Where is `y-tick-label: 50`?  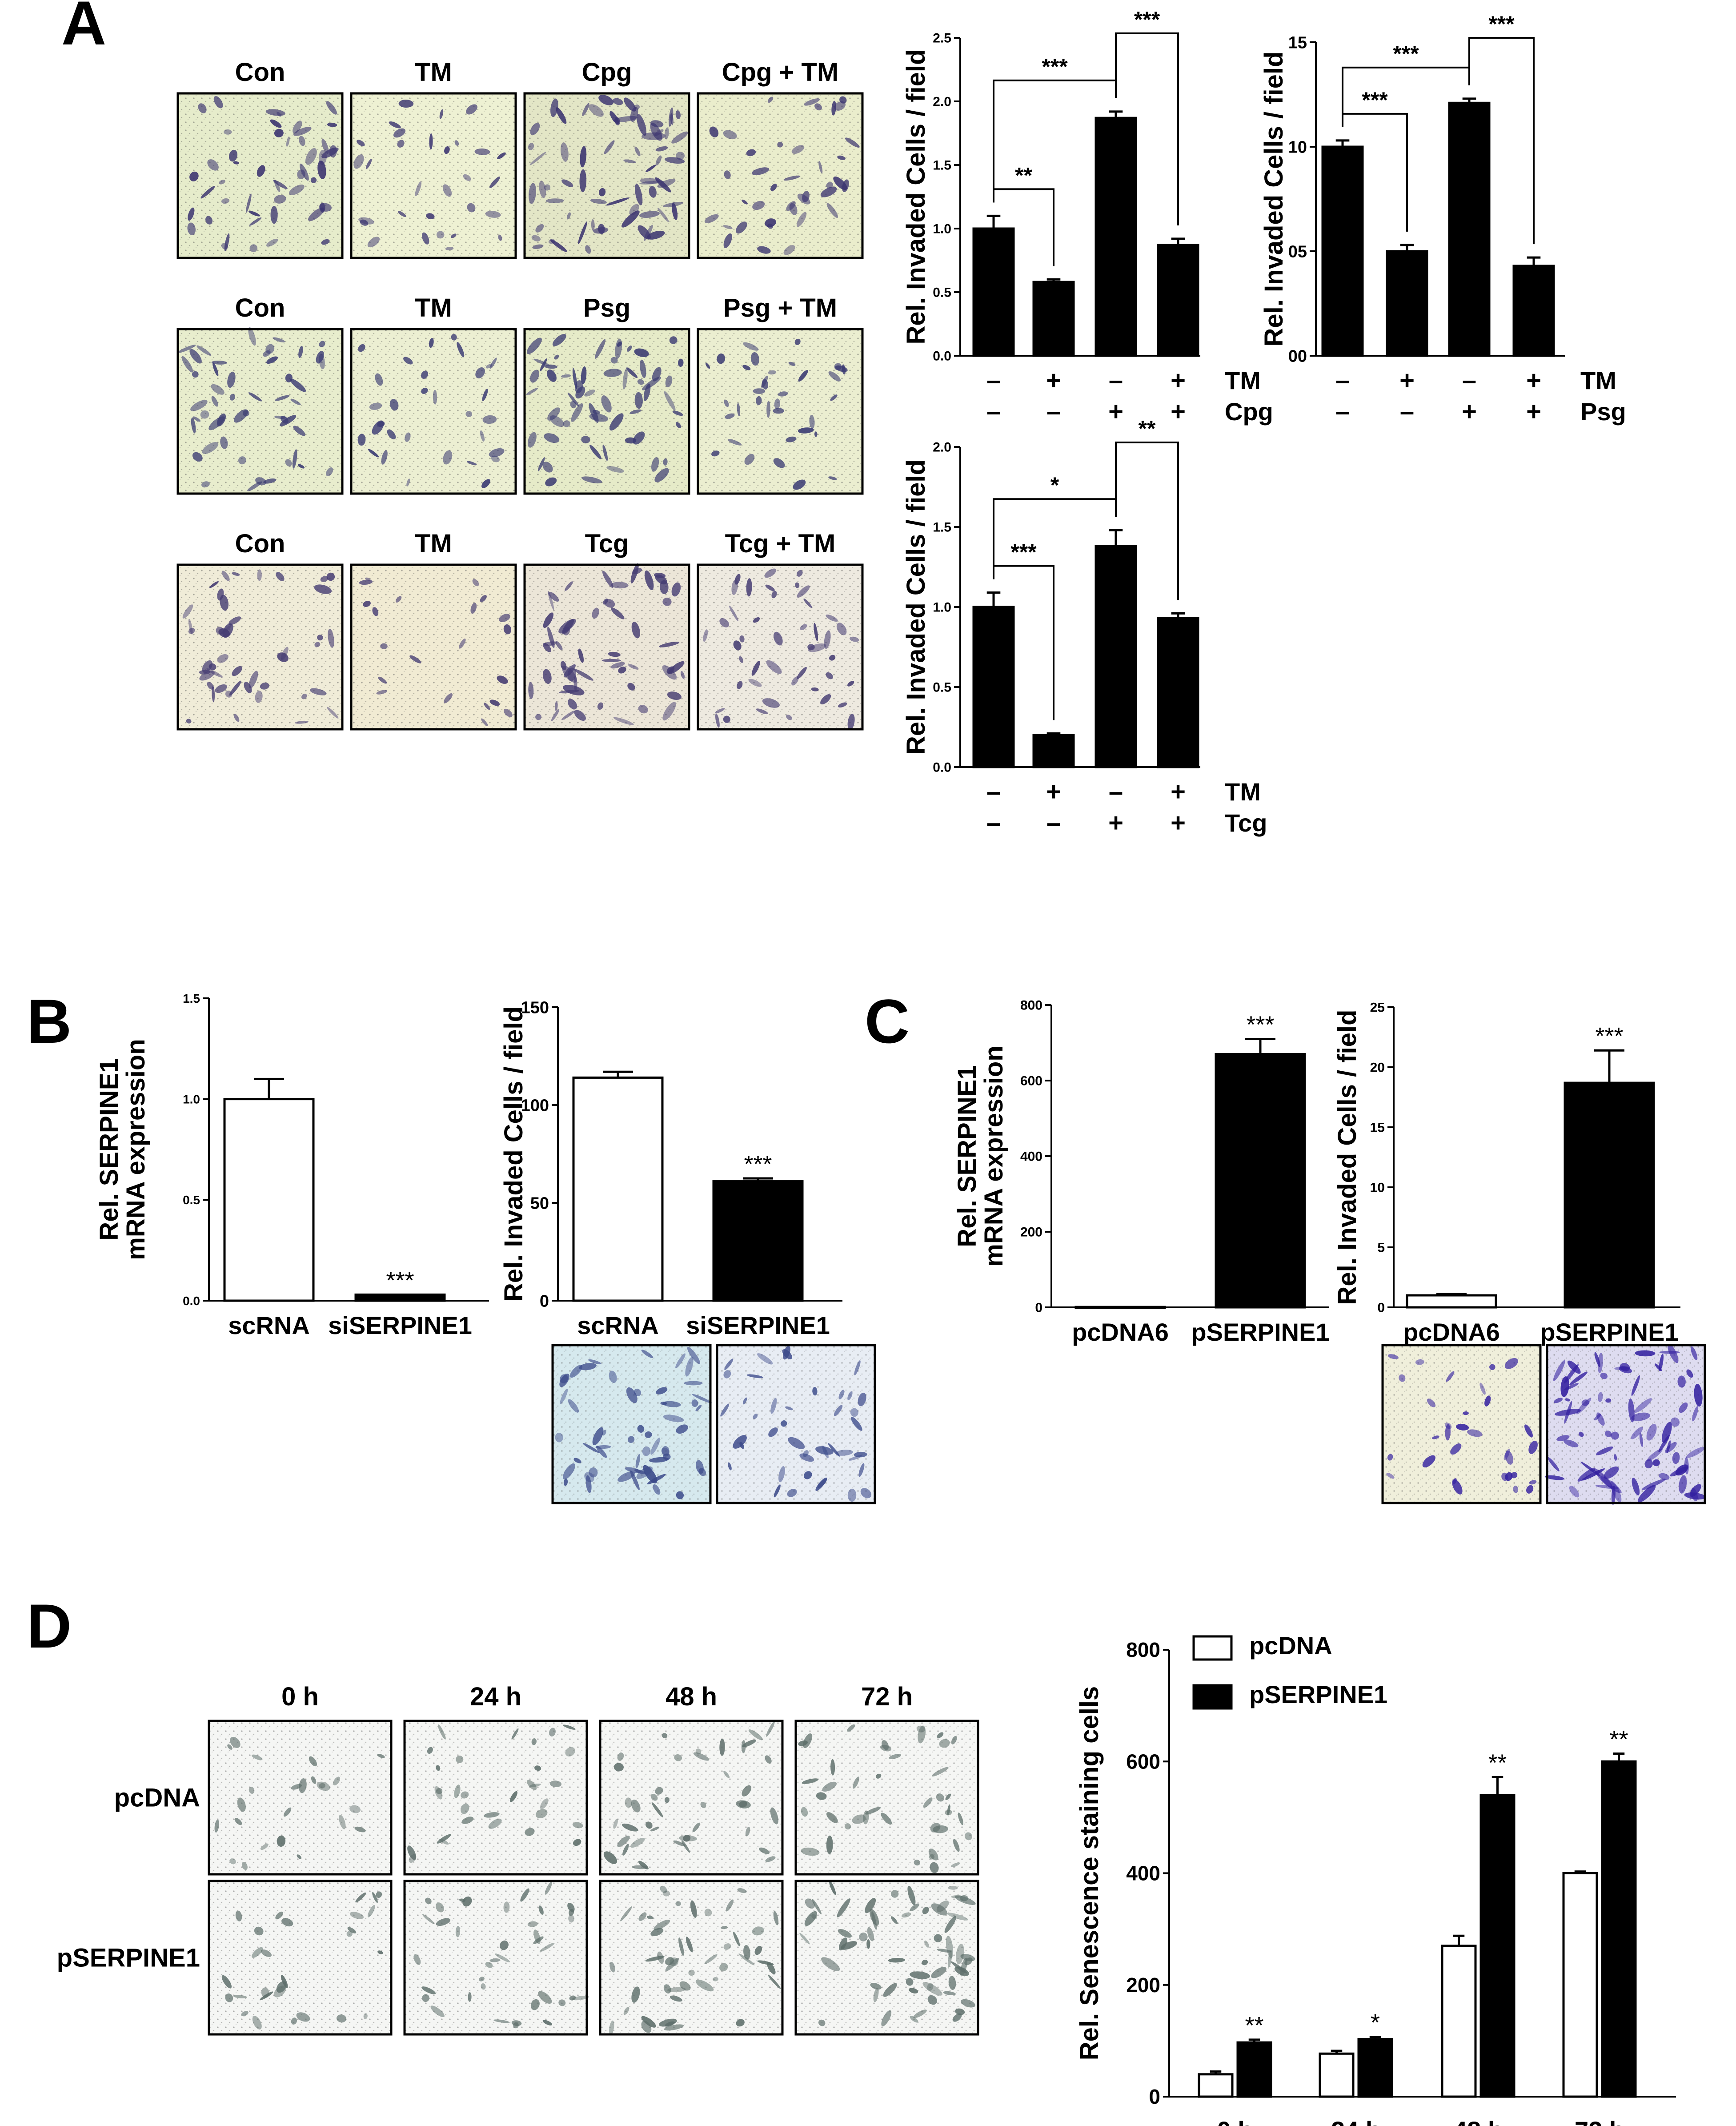
y-tick-label: 50 is located at coordinates (539, 1203).